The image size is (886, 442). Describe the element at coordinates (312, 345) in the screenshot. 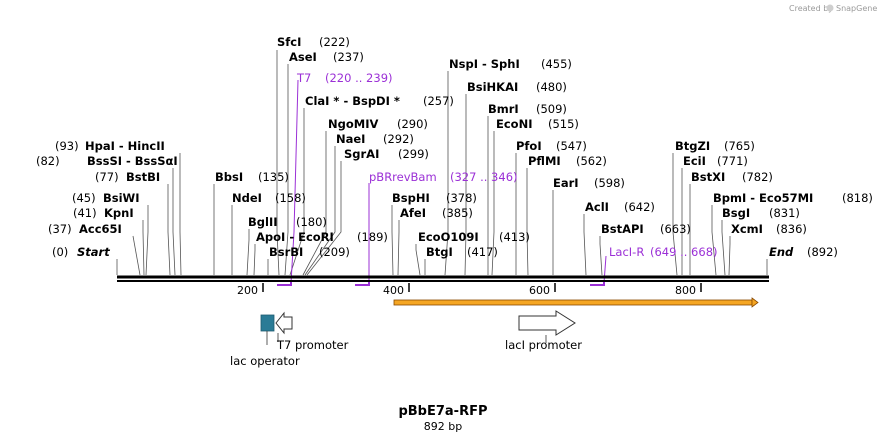

I see `t7-promoter-label: T7 promoter` at that location.